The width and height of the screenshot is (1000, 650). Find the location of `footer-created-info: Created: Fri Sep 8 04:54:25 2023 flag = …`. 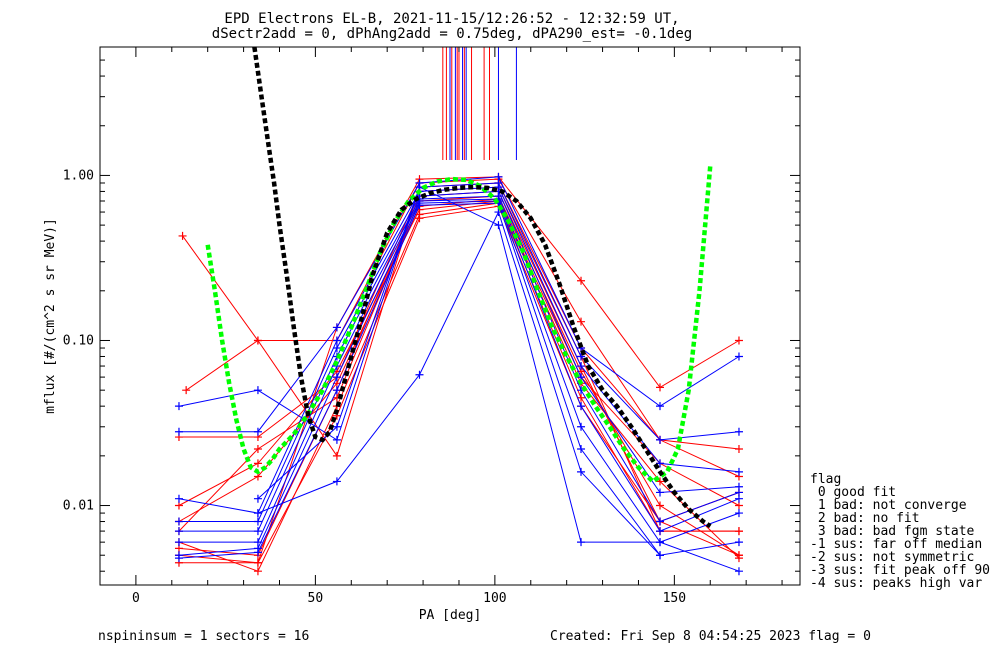

footer-created-info: Created: Fri Sep 8 04:54:25 2023 flag = … is located at coordinates (710, 636).